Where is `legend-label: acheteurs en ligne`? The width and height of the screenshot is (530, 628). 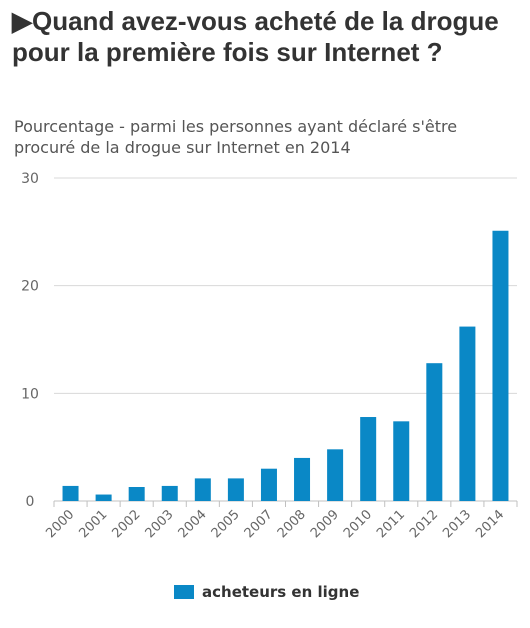 legend-label: acheteurs en ligne is located at coordinates (281, 592).